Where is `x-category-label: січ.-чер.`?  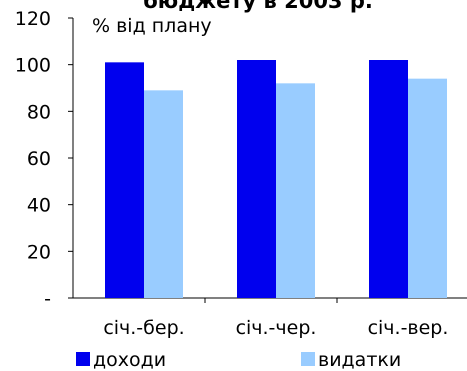
x-category-label: січ.-чер. is located at coordinates (276, 328).